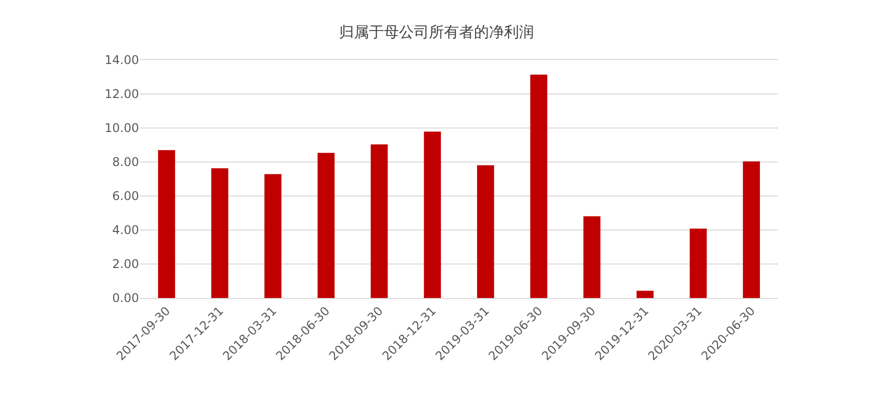  What do you see at coordinates (125, 162) in the screenshot?
I see `y-tick-label: 8.00` at bounding box center [125, 162].